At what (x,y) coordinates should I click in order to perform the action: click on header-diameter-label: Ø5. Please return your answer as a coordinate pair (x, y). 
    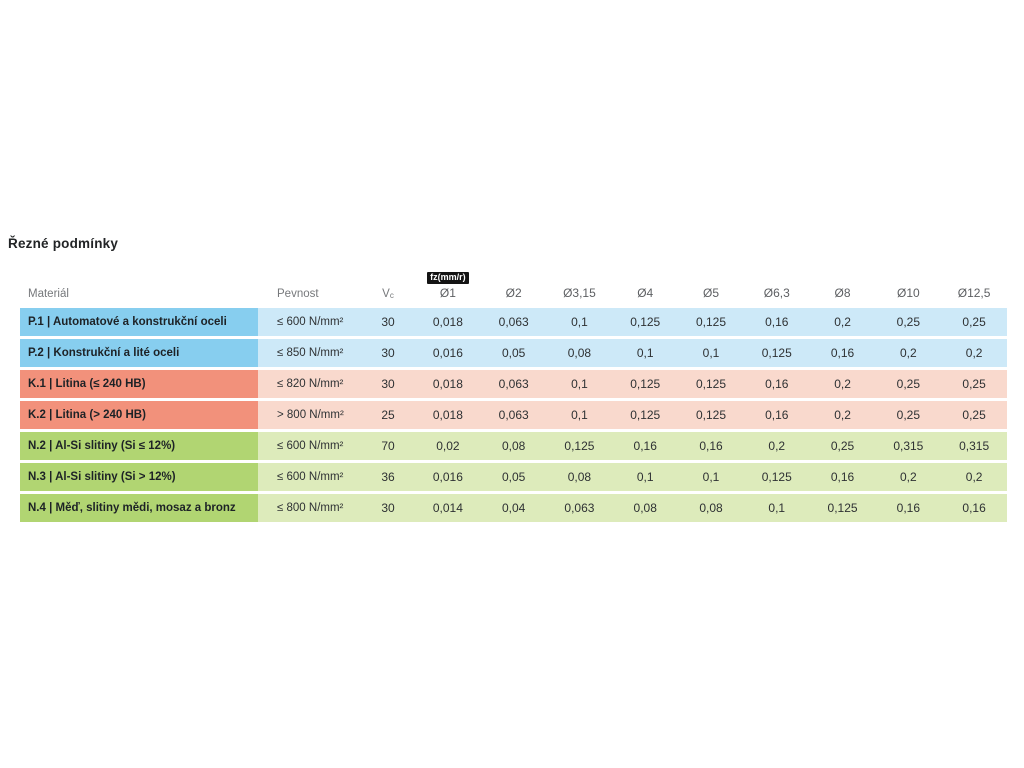
    Looking at the image, I should click on (710, 293).